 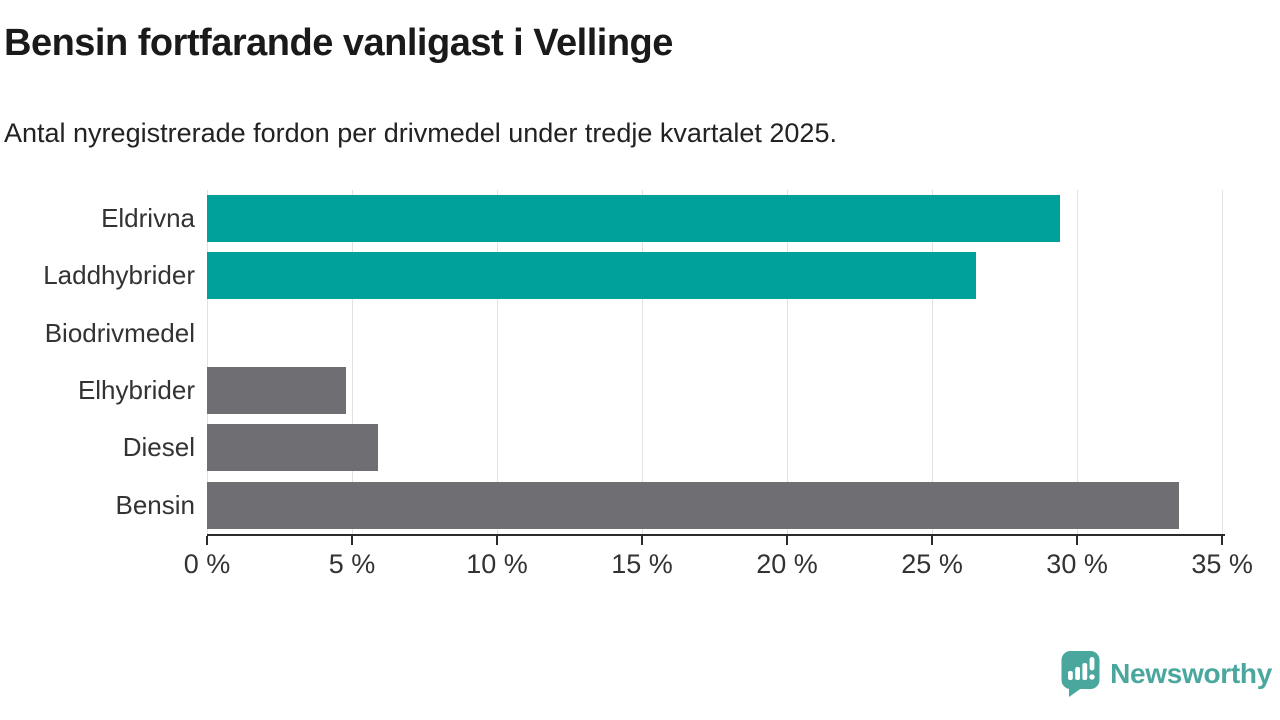 What do you see at coordinates (693, 505) in the screenshot?
I see `bar-bensin` at bounding box center [693, 505].